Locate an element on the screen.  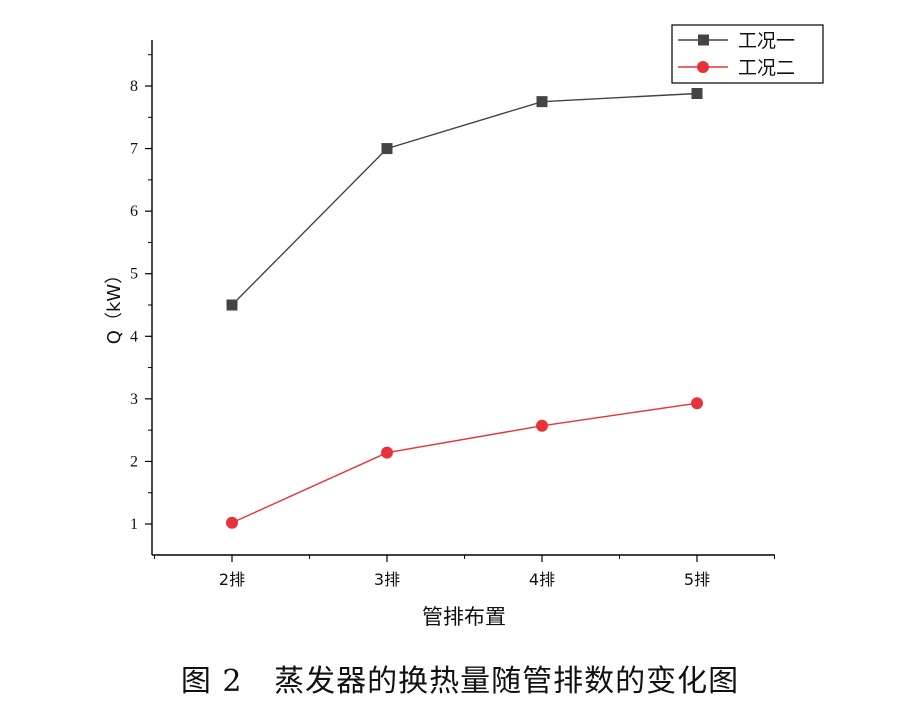
x-axis-label: 管排布置 is located at coordinates (464, 617).